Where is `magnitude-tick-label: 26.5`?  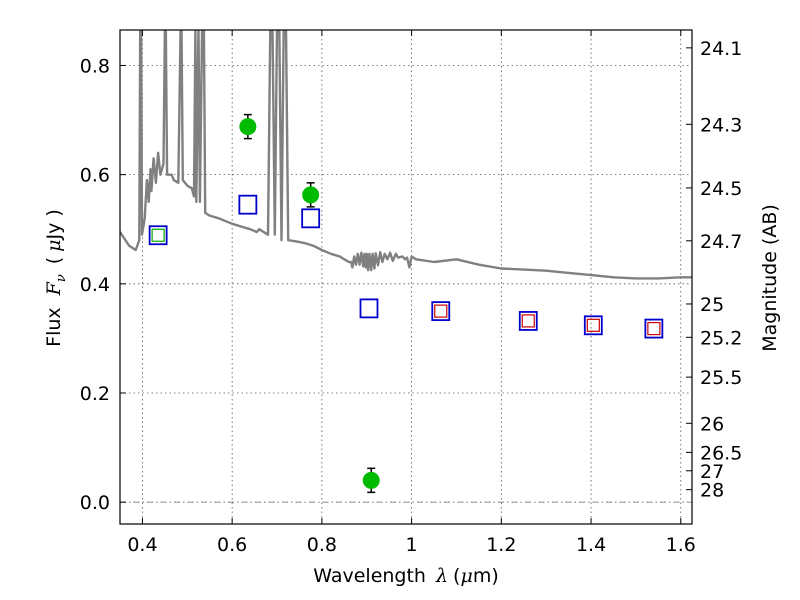
magnitude-tick-label: 26.5 is located at coordinates (721, 453).